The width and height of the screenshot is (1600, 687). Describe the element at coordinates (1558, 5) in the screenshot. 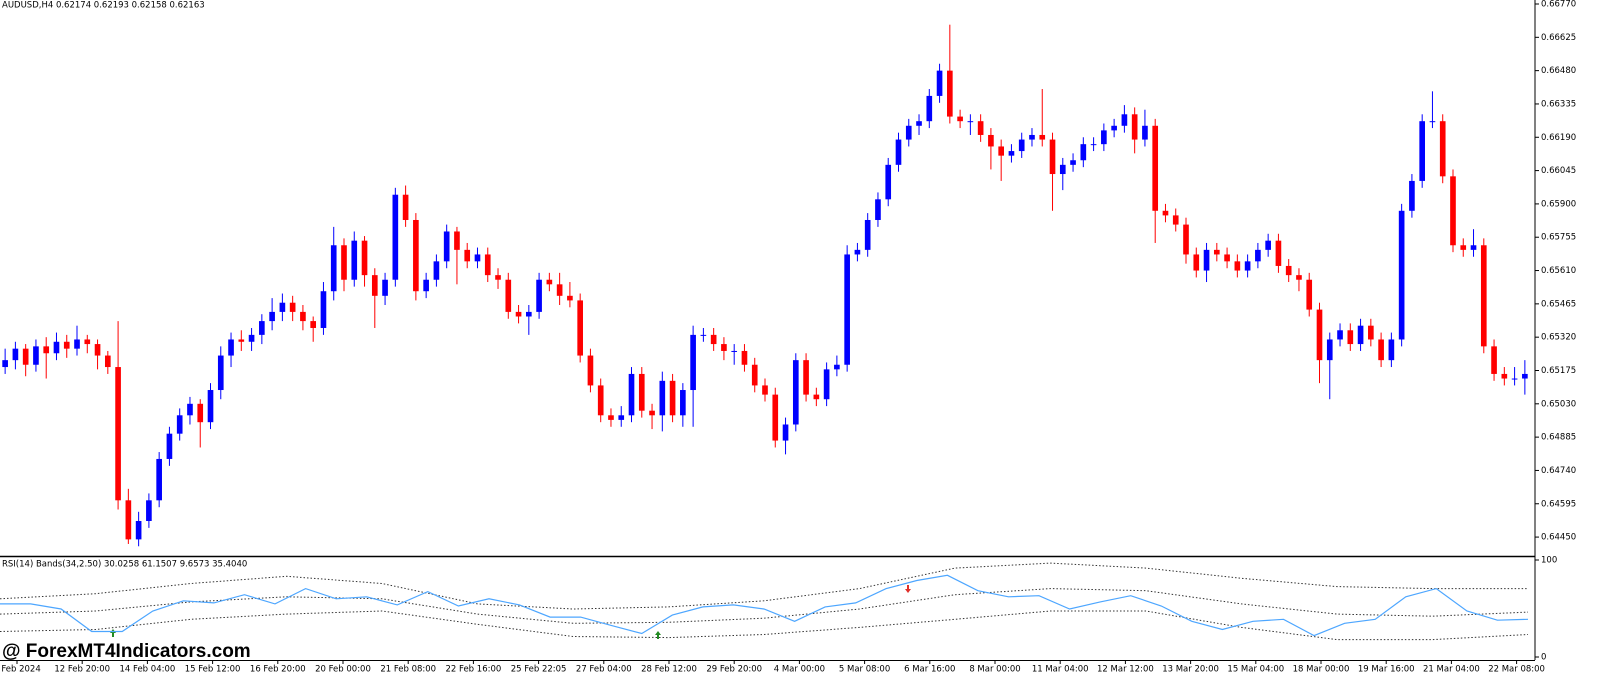

I see `y-tick-label: 0.66770` at that location.